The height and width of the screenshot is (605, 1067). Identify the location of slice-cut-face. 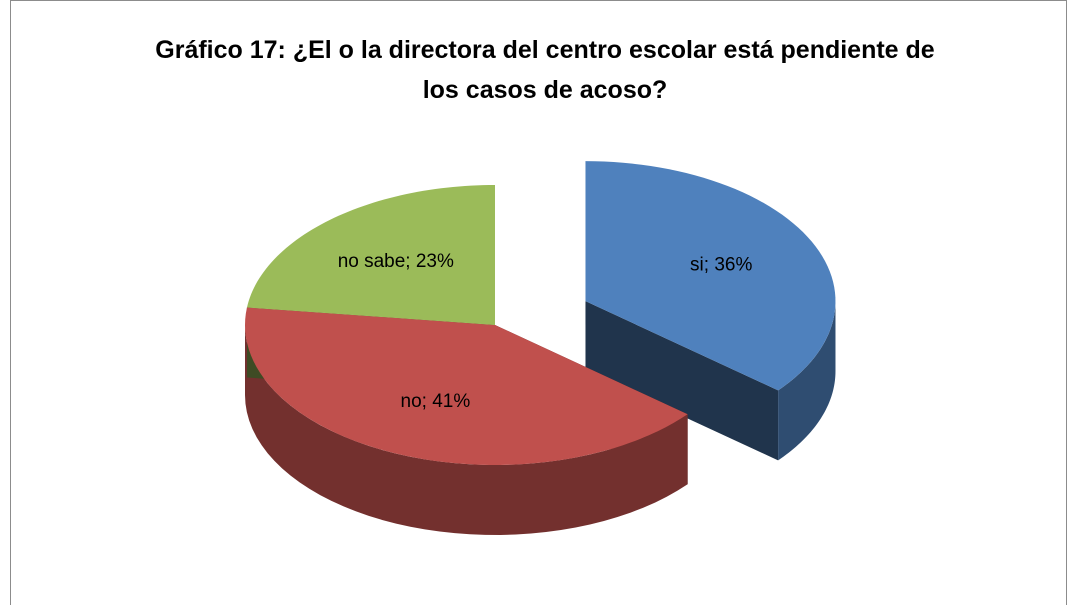
(682, 381).